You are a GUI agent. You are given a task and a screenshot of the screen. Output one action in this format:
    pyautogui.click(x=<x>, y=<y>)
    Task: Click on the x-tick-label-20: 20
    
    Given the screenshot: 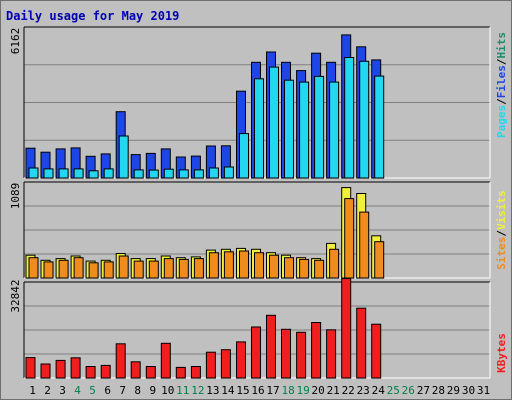 What is the action you would take?
    pyautogui.click(x=317, y=390)
    